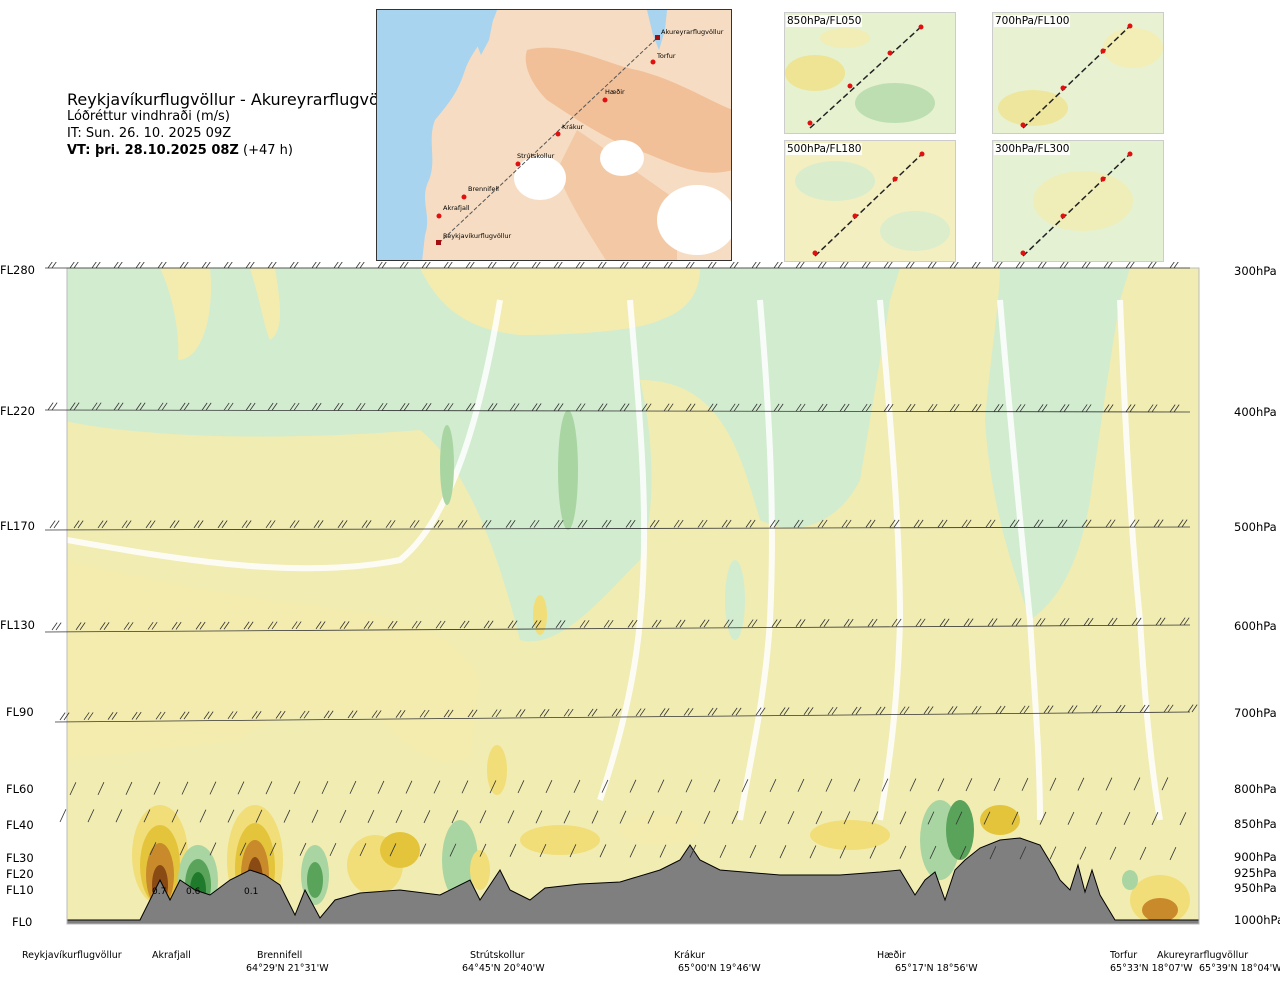 This screenshot has width=1280, height=981. What do you see at coordinates (824, 21) in the screenshot?
I see `level-map-850-label: 850hPa/FL050` at bounding box center [824, 21].